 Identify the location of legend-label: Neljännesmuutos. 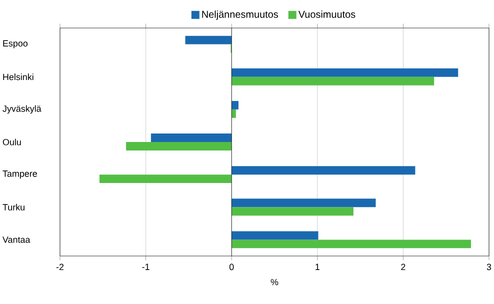
(240, 15).